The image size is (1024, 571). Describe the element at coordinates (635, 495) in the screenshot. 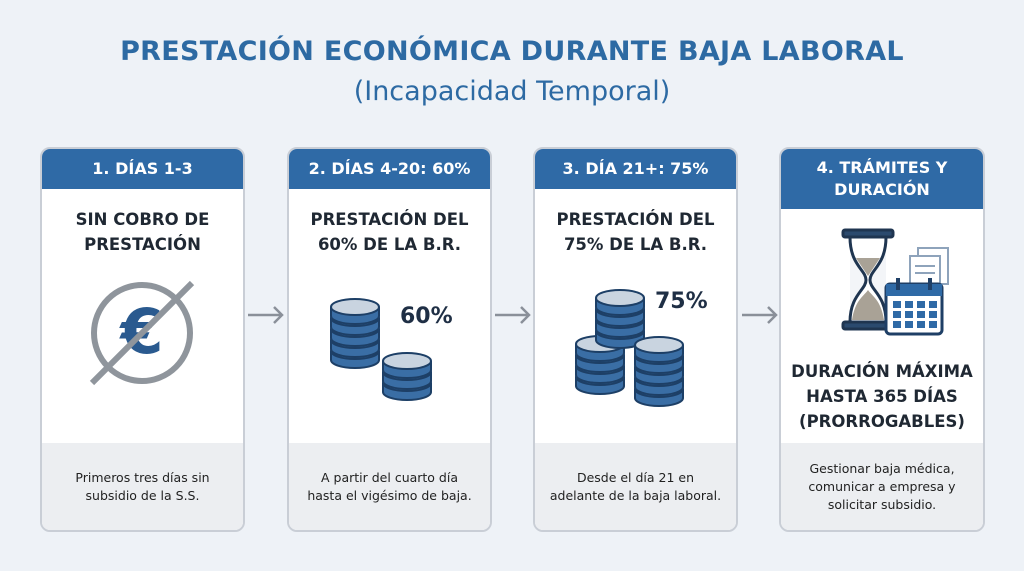

I see `footer-line: adelante de la baja laboral.` at that location.